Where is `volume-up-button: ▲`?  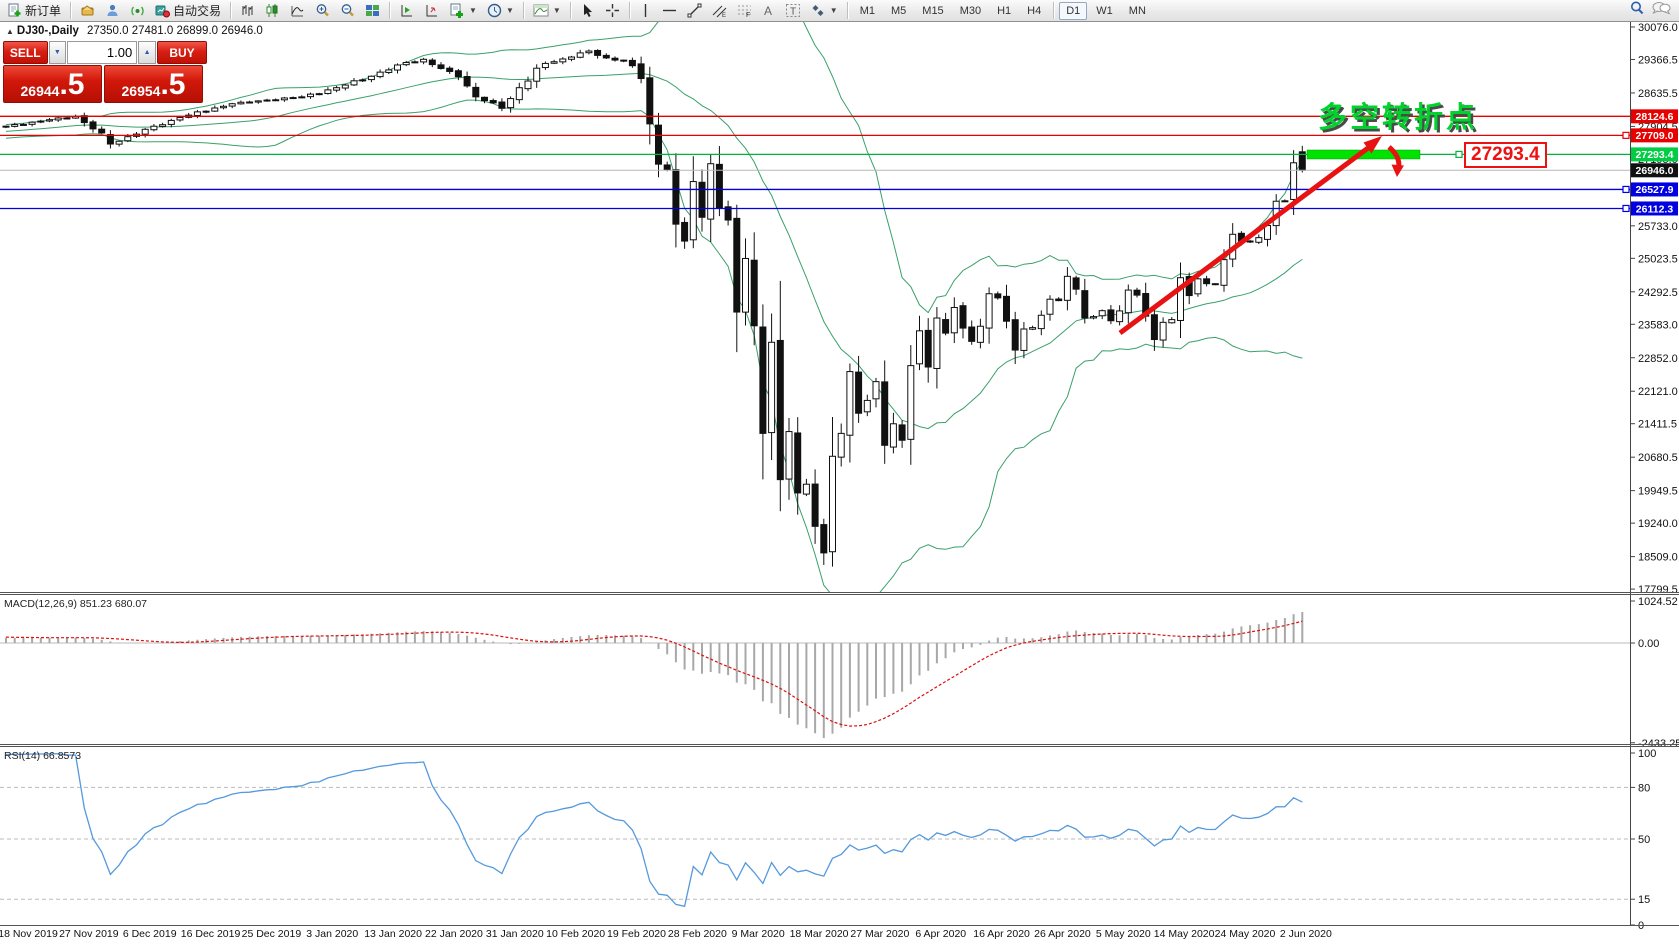
volume-up-button: ▲ is located at coordinates (147, 52).